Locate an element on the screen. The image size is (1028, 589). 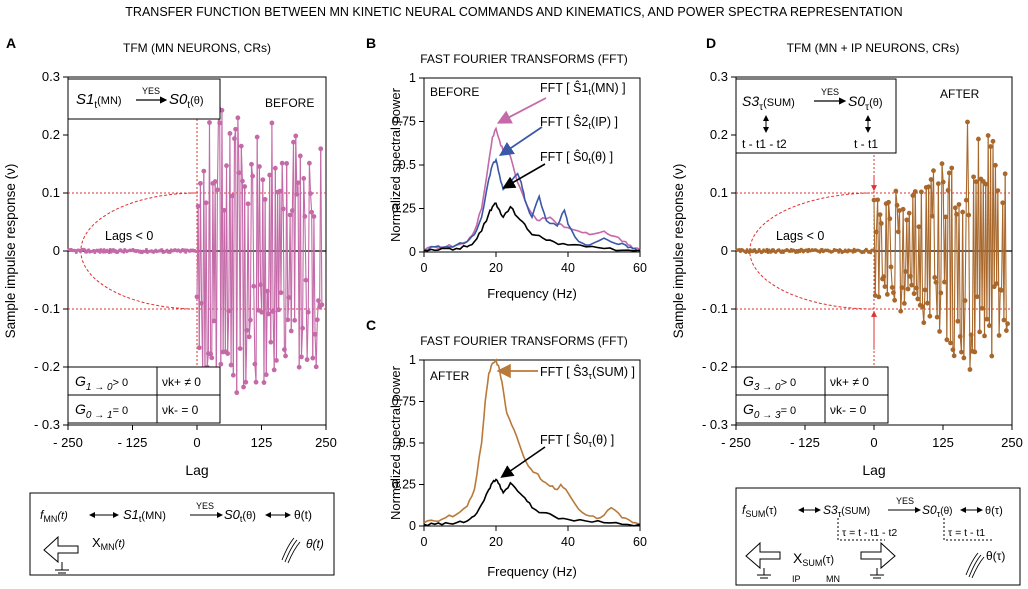
panel-b-xtick-label: 40 is located at coordinates (568, 268).